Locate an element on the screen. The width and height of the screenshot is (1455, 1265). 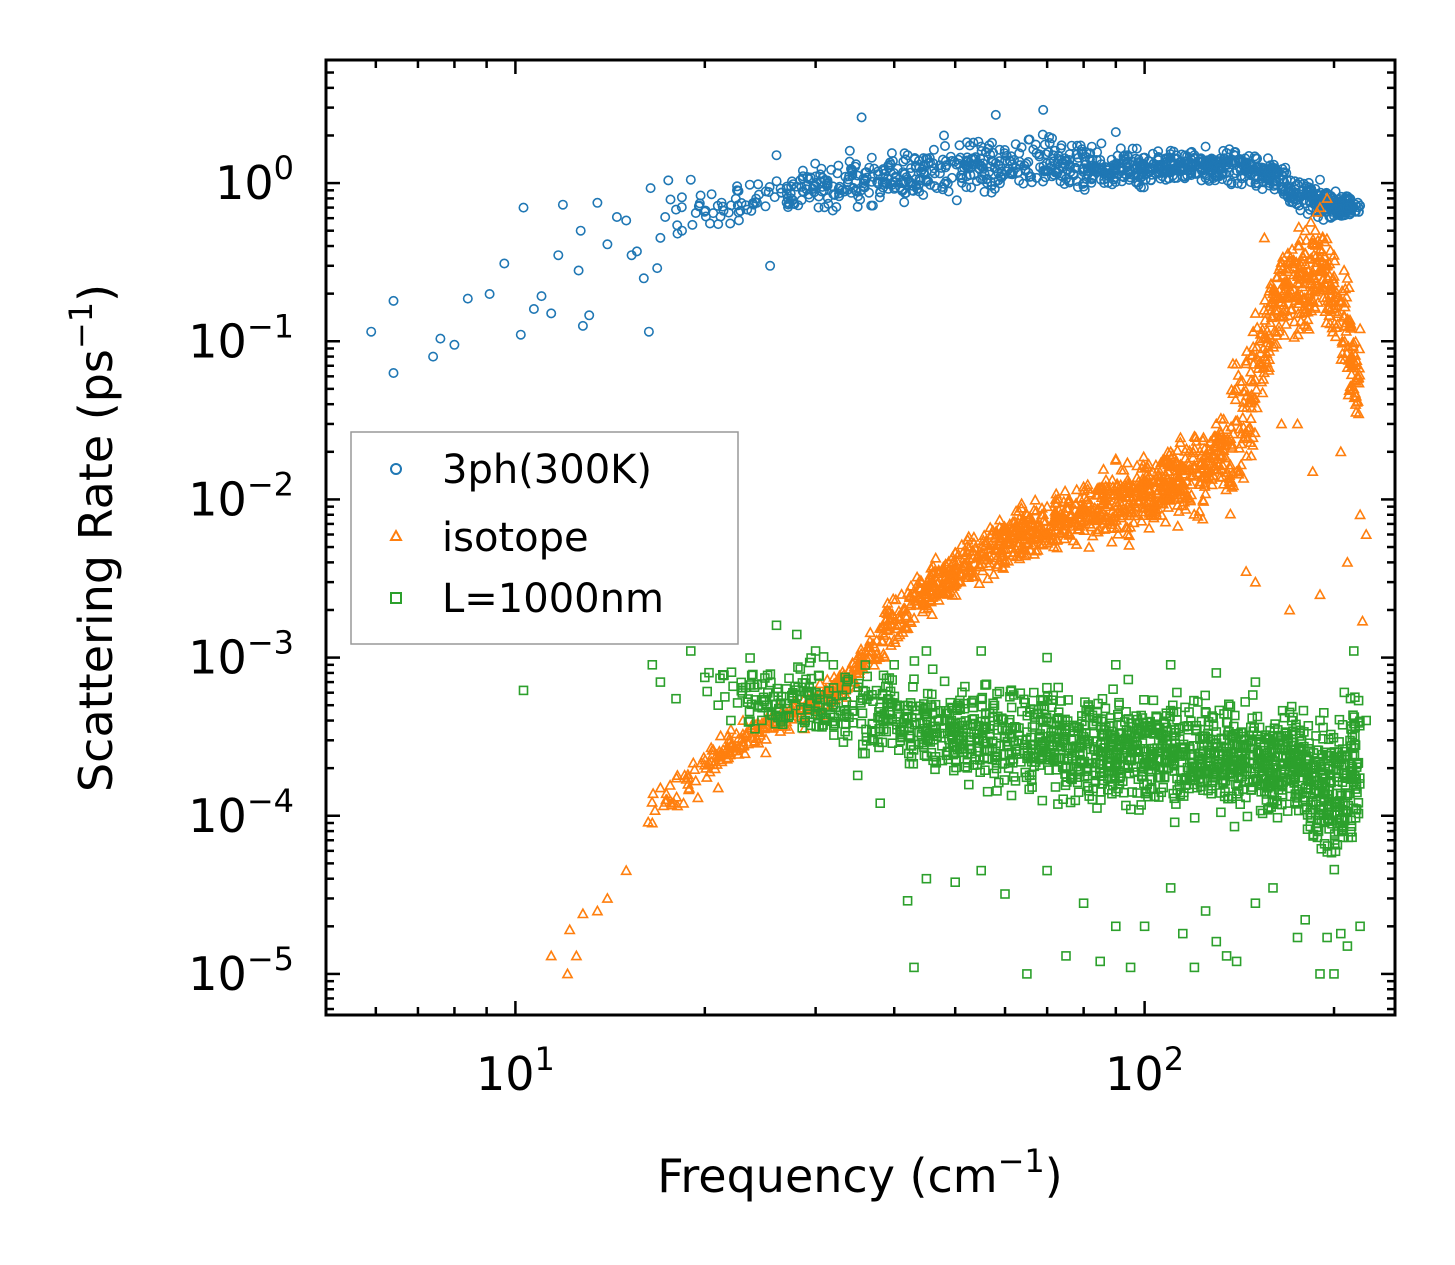
y-tick-label: 10−1 is located at coordinates (241, 337).